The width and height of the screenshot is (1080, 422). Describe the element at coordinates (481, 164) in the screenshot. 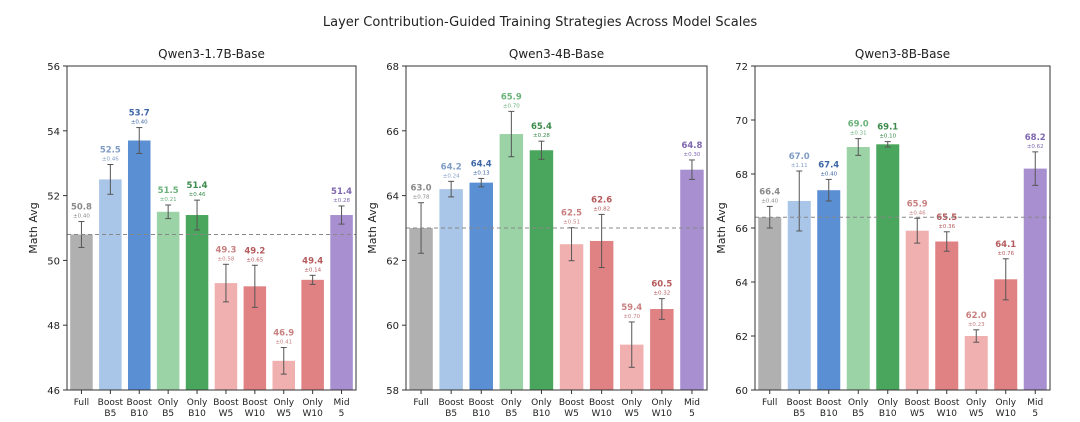

I see `data-label: 64.4` at that location.